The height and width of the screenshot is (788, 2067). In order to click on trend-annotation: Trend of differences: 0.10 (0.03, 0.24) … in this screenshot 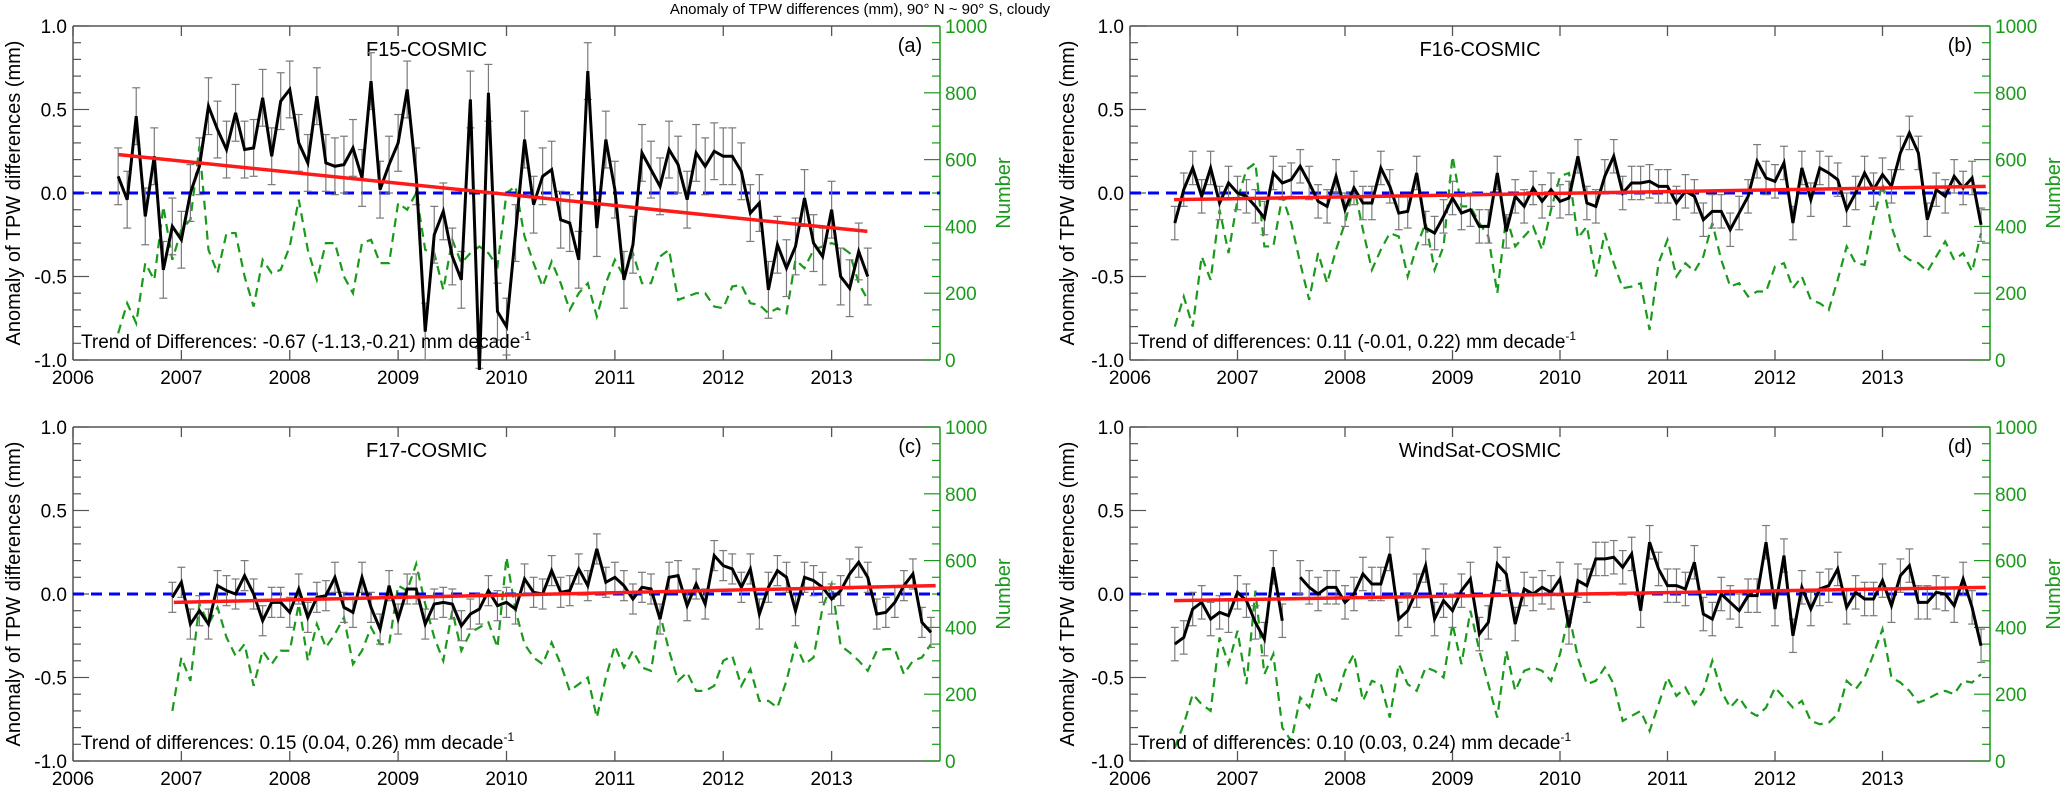, I will do `click(1354, 742)`.